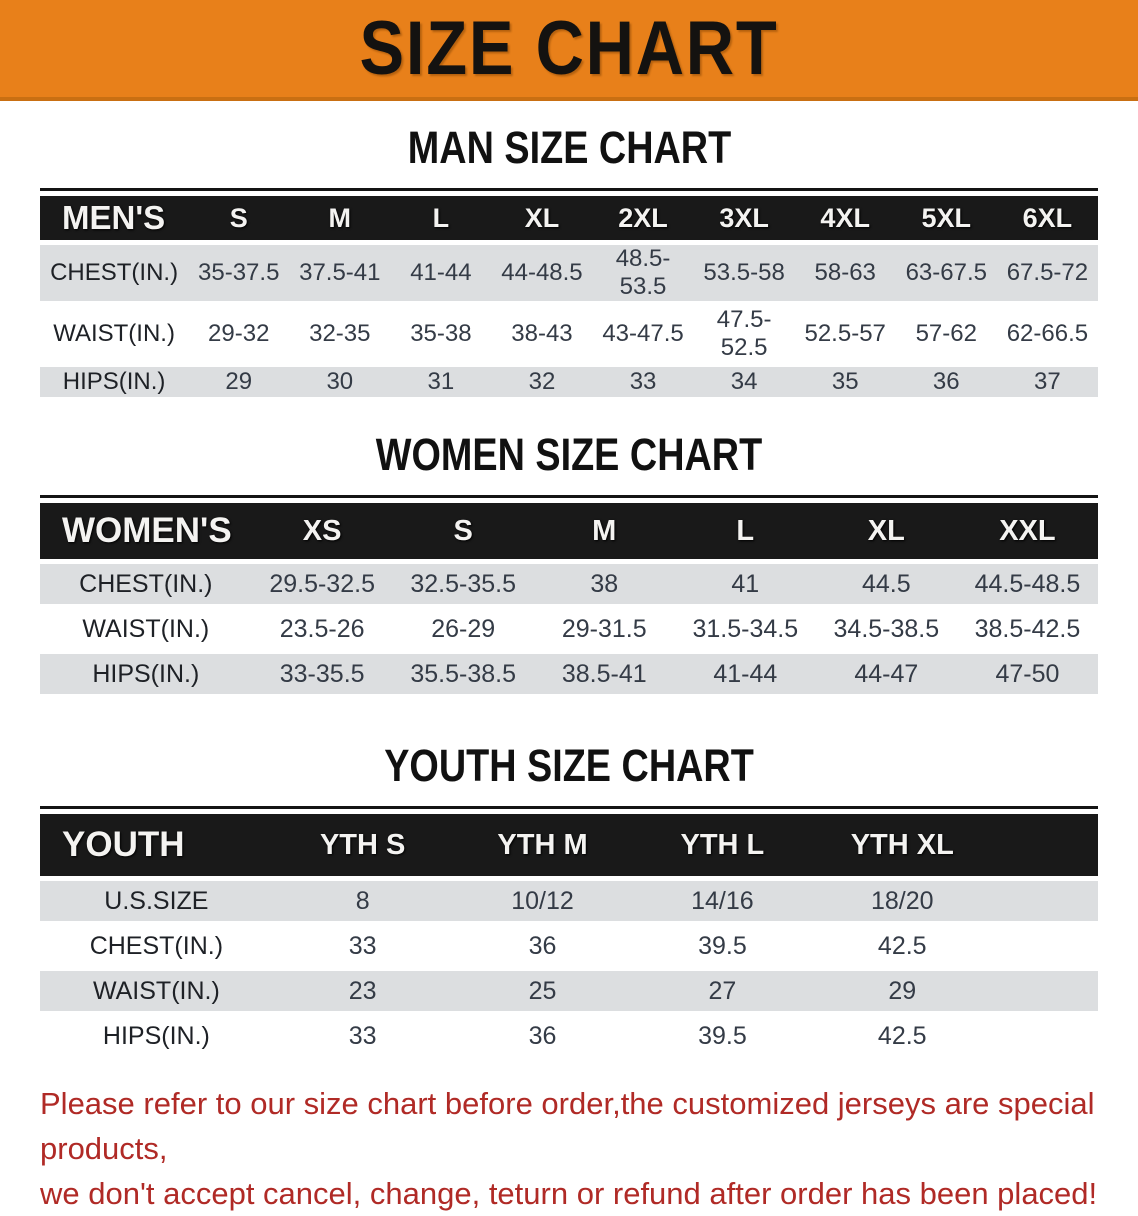 This screenshot has height=1216, width=1138. What do you see at coordinates (156, 845) in the screenshot?
I see `table-title-cell: YOUTH` at bounding box center [156, 845].